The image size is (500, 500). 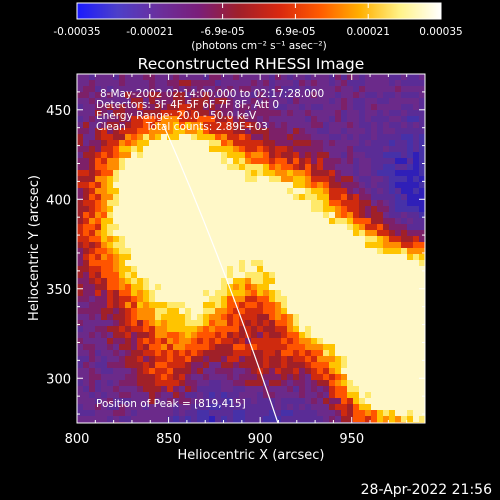 I want to click on footer-timestamp: 28-Apr-2022 21:56, so click(x=426, y=490).